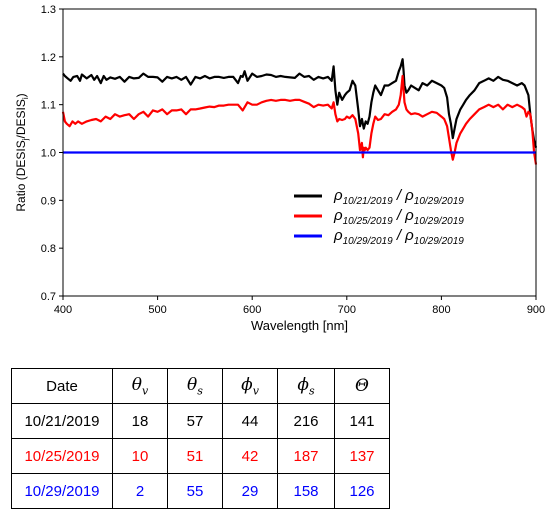 This screenshot has width=550, height=509. Describe the element at coordinates (63, 310) in the screenshot. I see `x-tick-label: 400` at that location.